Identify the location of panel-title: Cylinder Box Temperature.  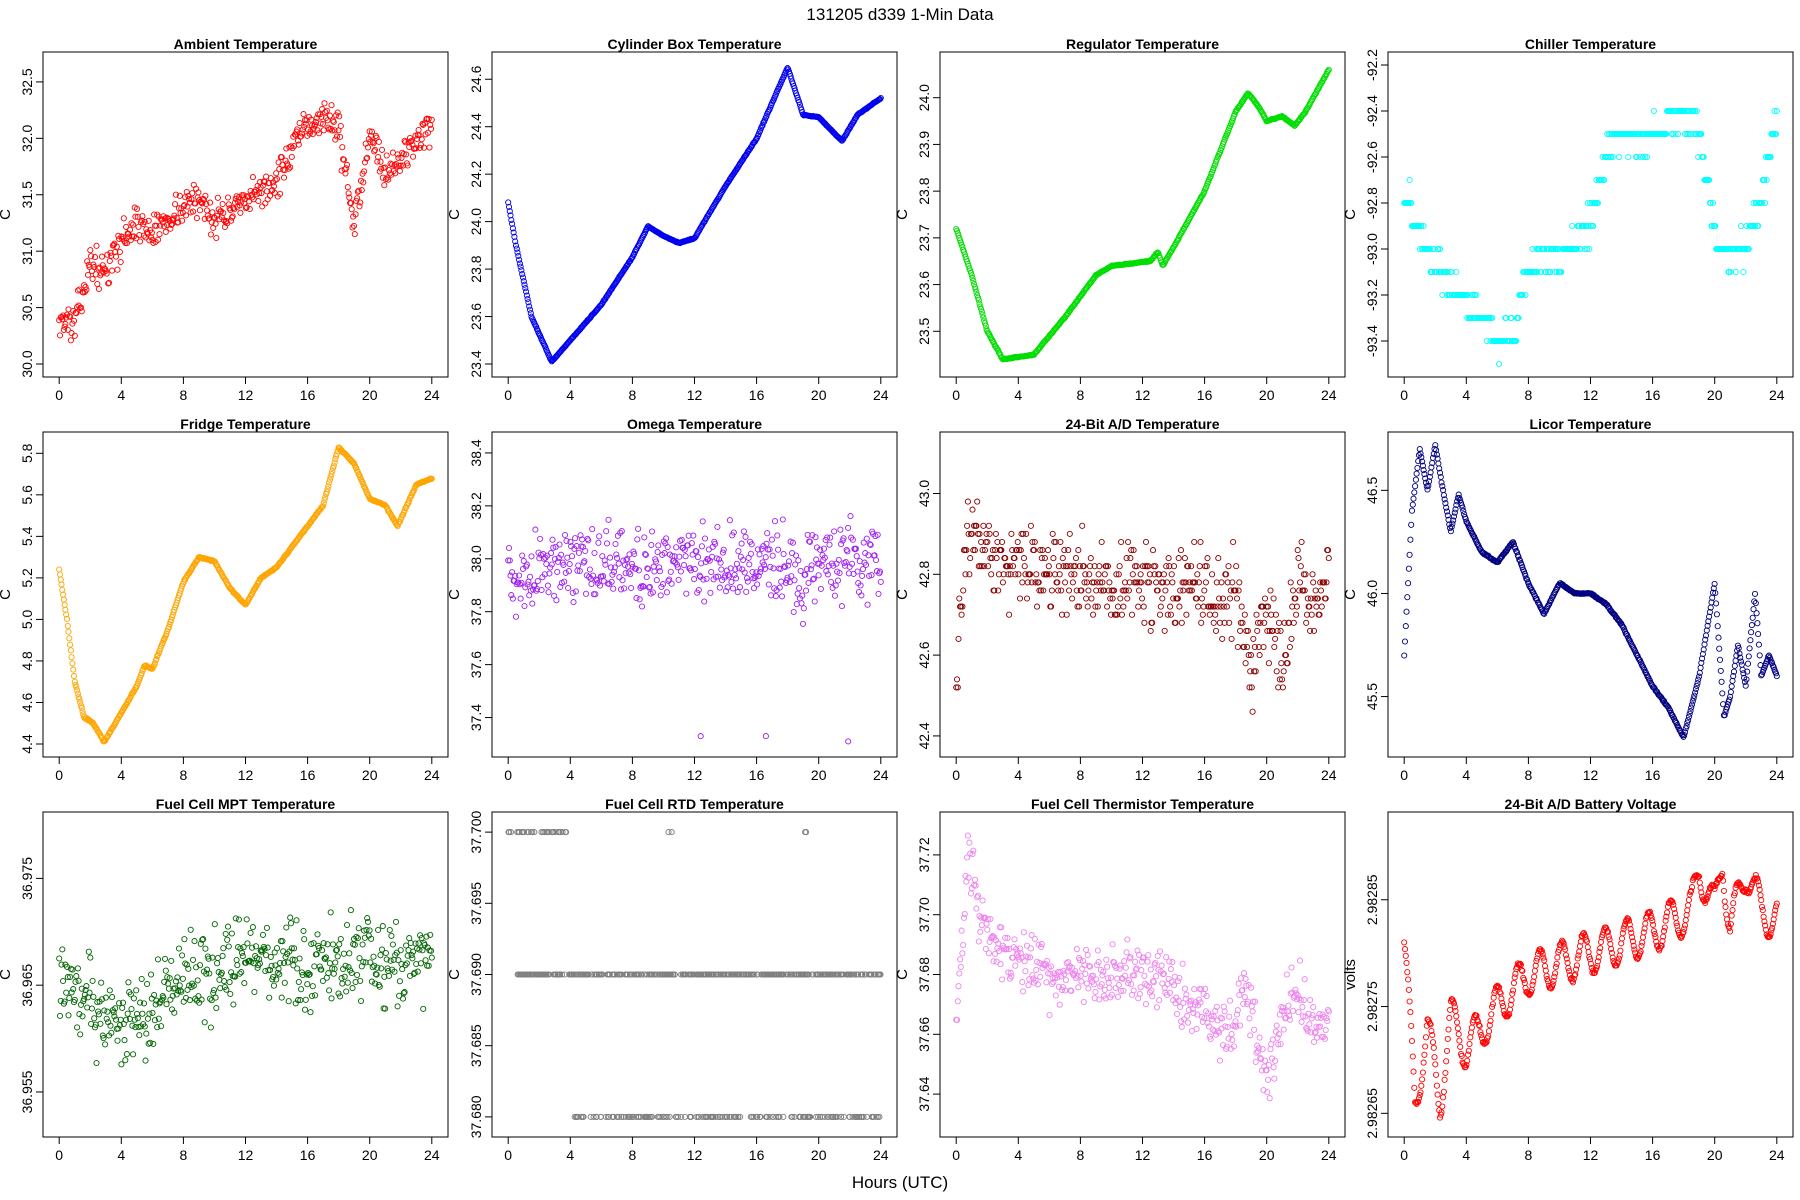
(694, 44).